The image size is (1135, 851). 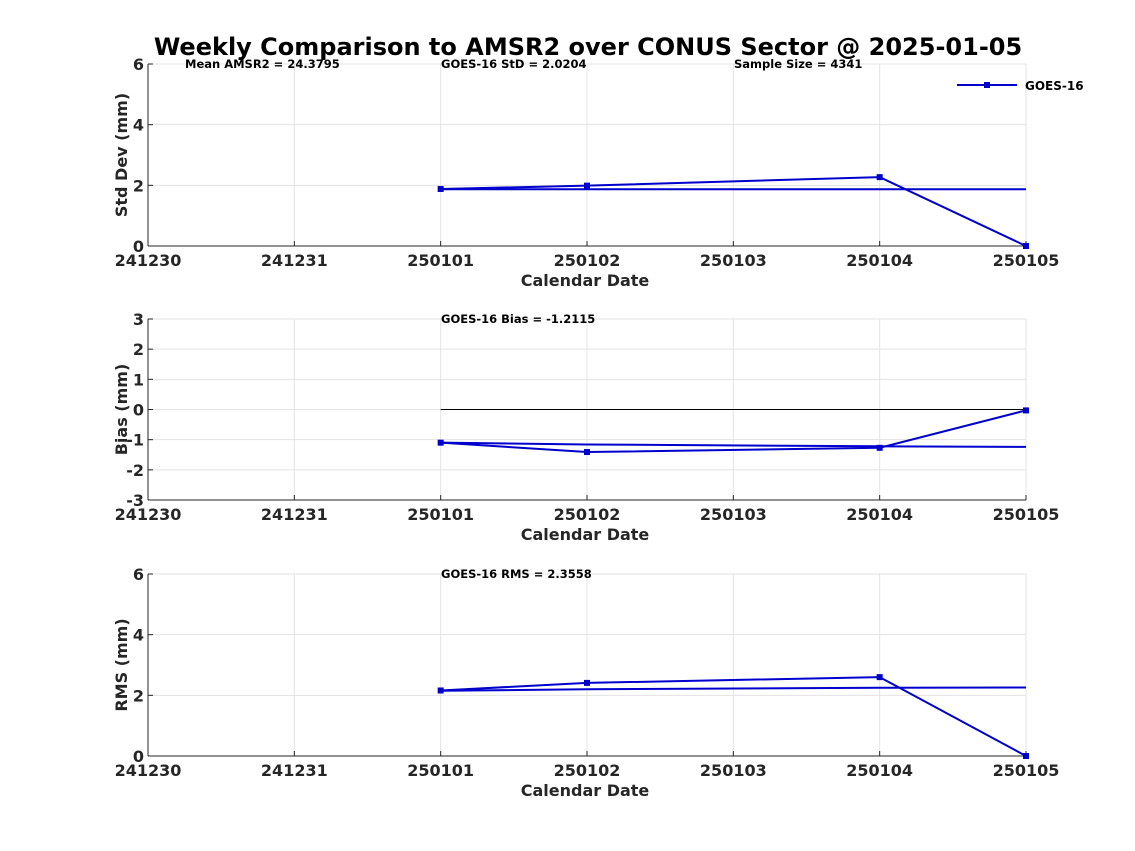 I want to click on legend-label: GOES-16, so click(x=1054, y=86).